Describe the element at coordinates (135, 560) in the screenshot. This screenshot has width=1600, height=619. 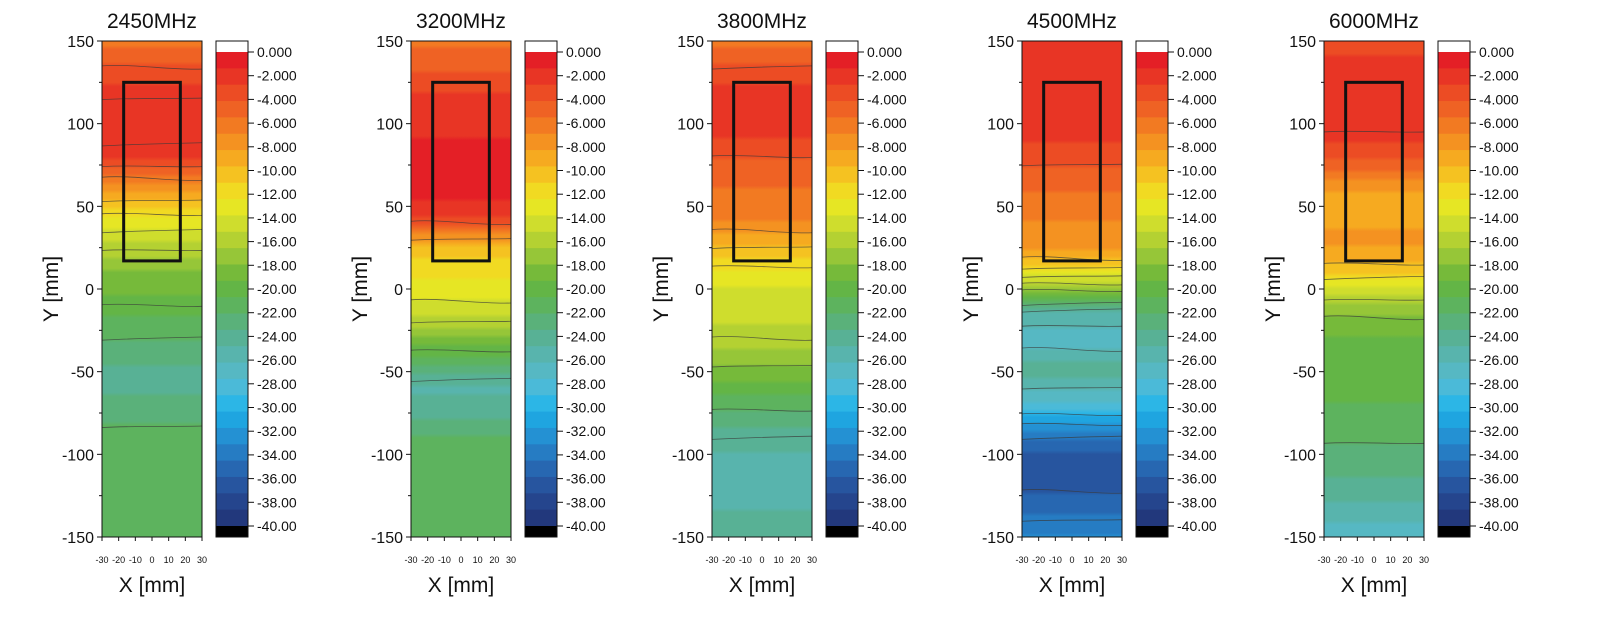
I see `x-tick-label: -10` at that location.